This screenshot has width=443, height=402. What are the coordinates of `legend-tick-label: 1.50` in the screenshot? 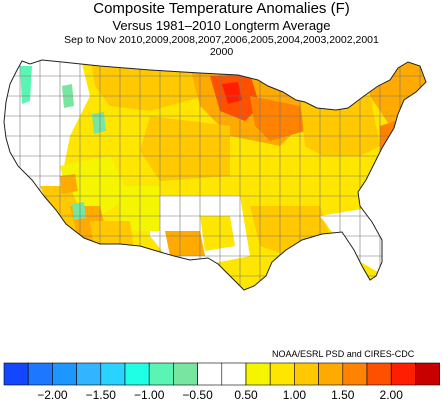 It's located at (343, 395).